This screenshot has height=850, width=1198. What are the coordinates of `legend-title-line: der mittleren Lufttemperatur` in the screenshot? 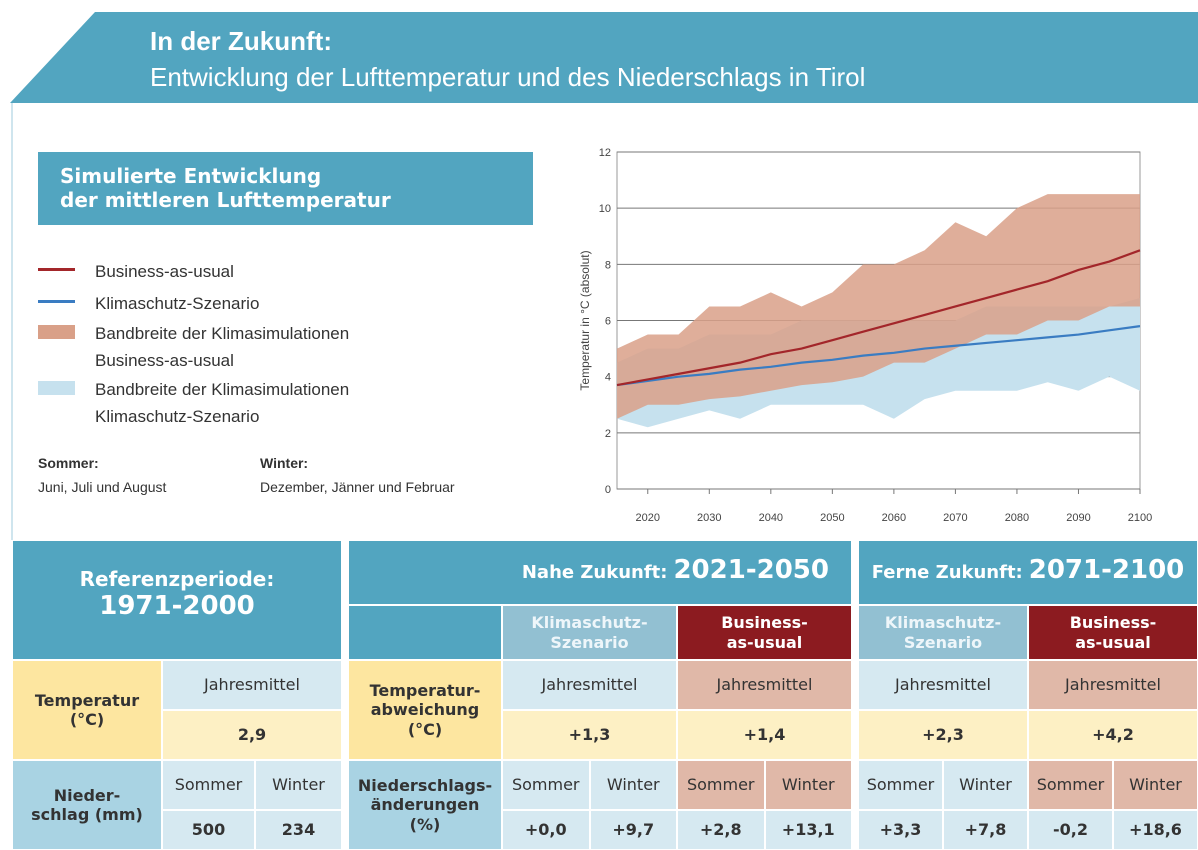 It's located at (225, 200).